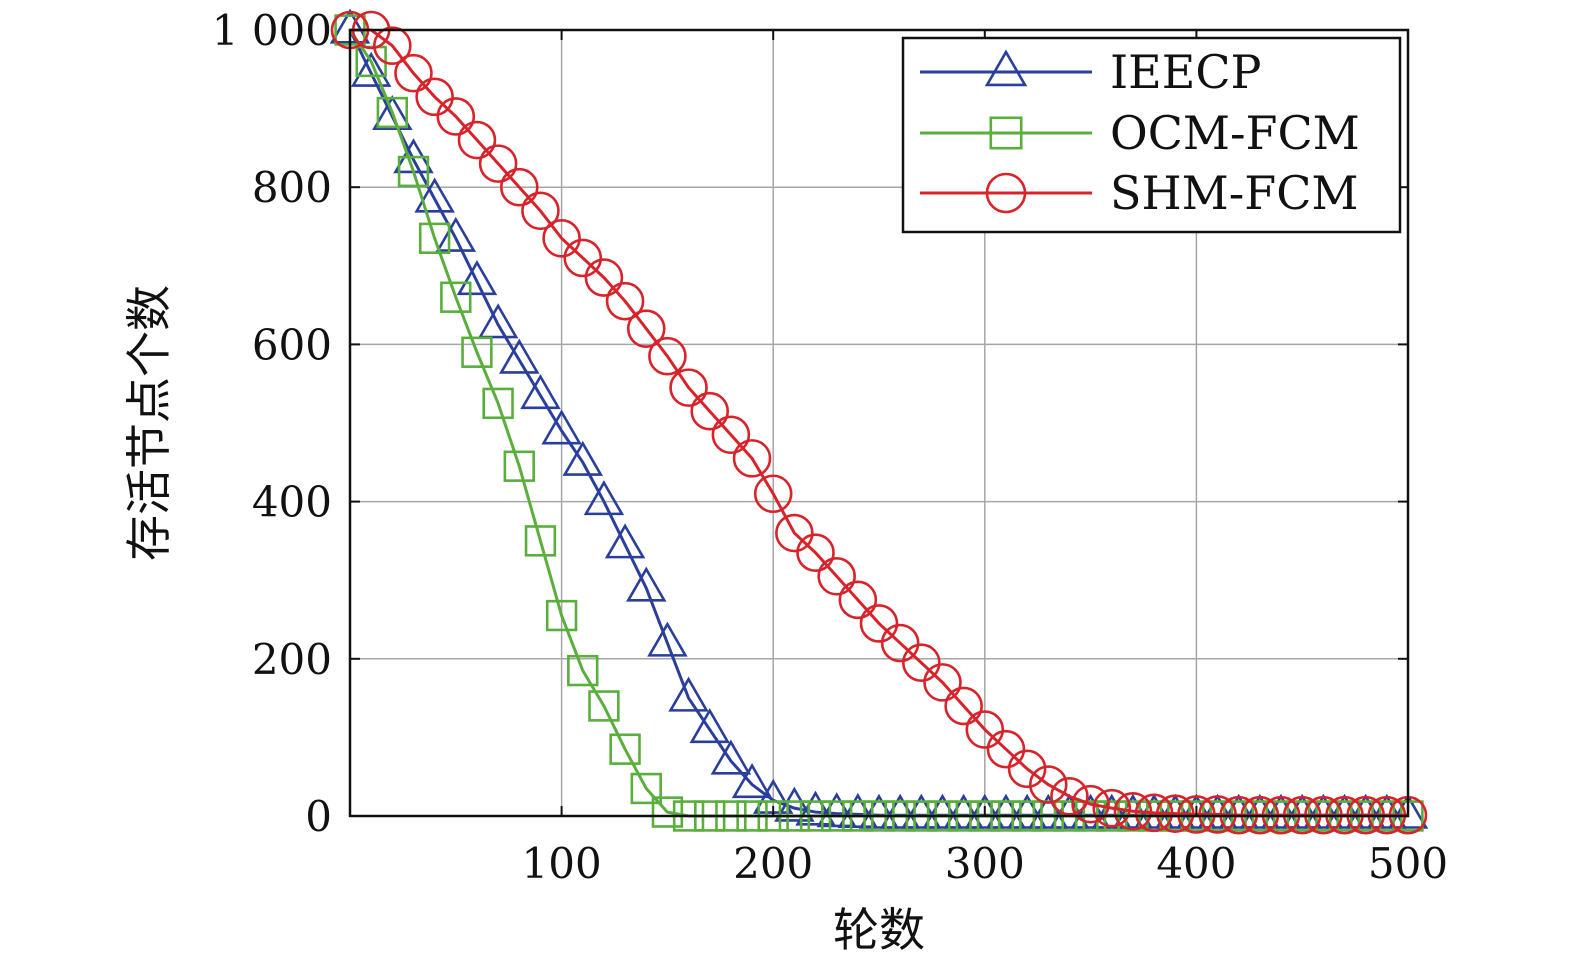 This screenshot has width=1575, height=964. I want to click on x-tick-label: 200, so click(773, 863).